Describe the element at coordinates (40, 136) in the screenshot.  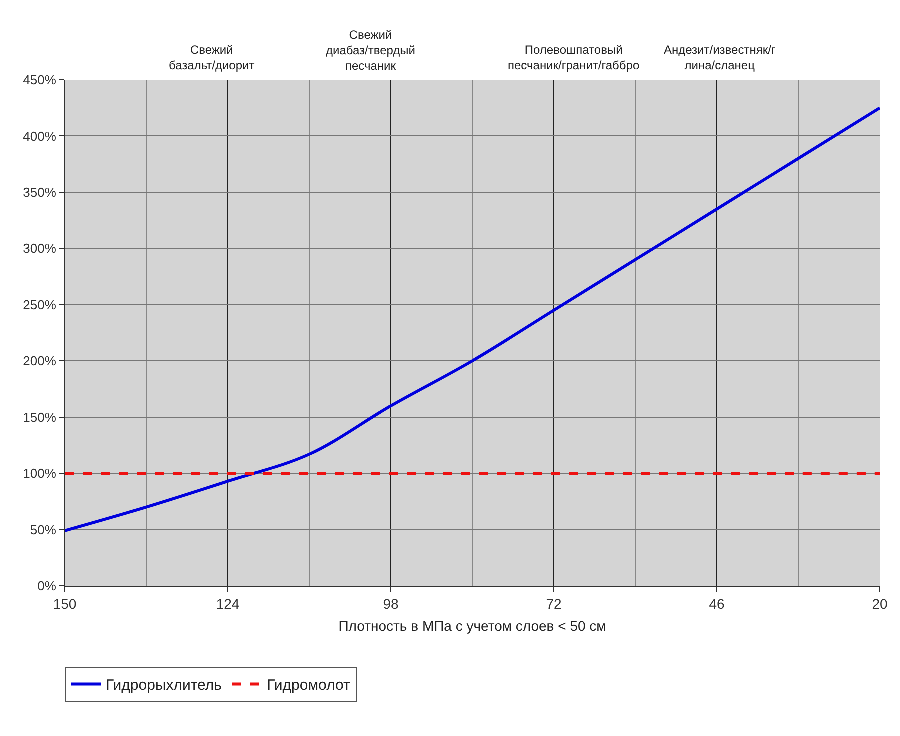
I see `y-tick-label: 400%` at that location.